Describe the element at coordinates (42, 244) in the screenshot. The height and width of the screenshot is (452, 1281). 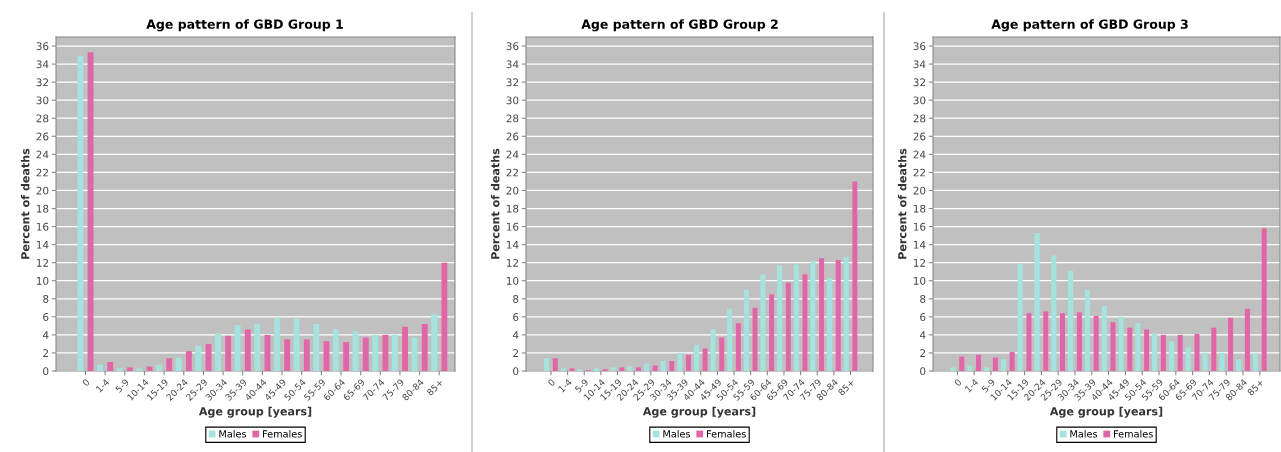
I see `y-tick-label: 14` at that location.